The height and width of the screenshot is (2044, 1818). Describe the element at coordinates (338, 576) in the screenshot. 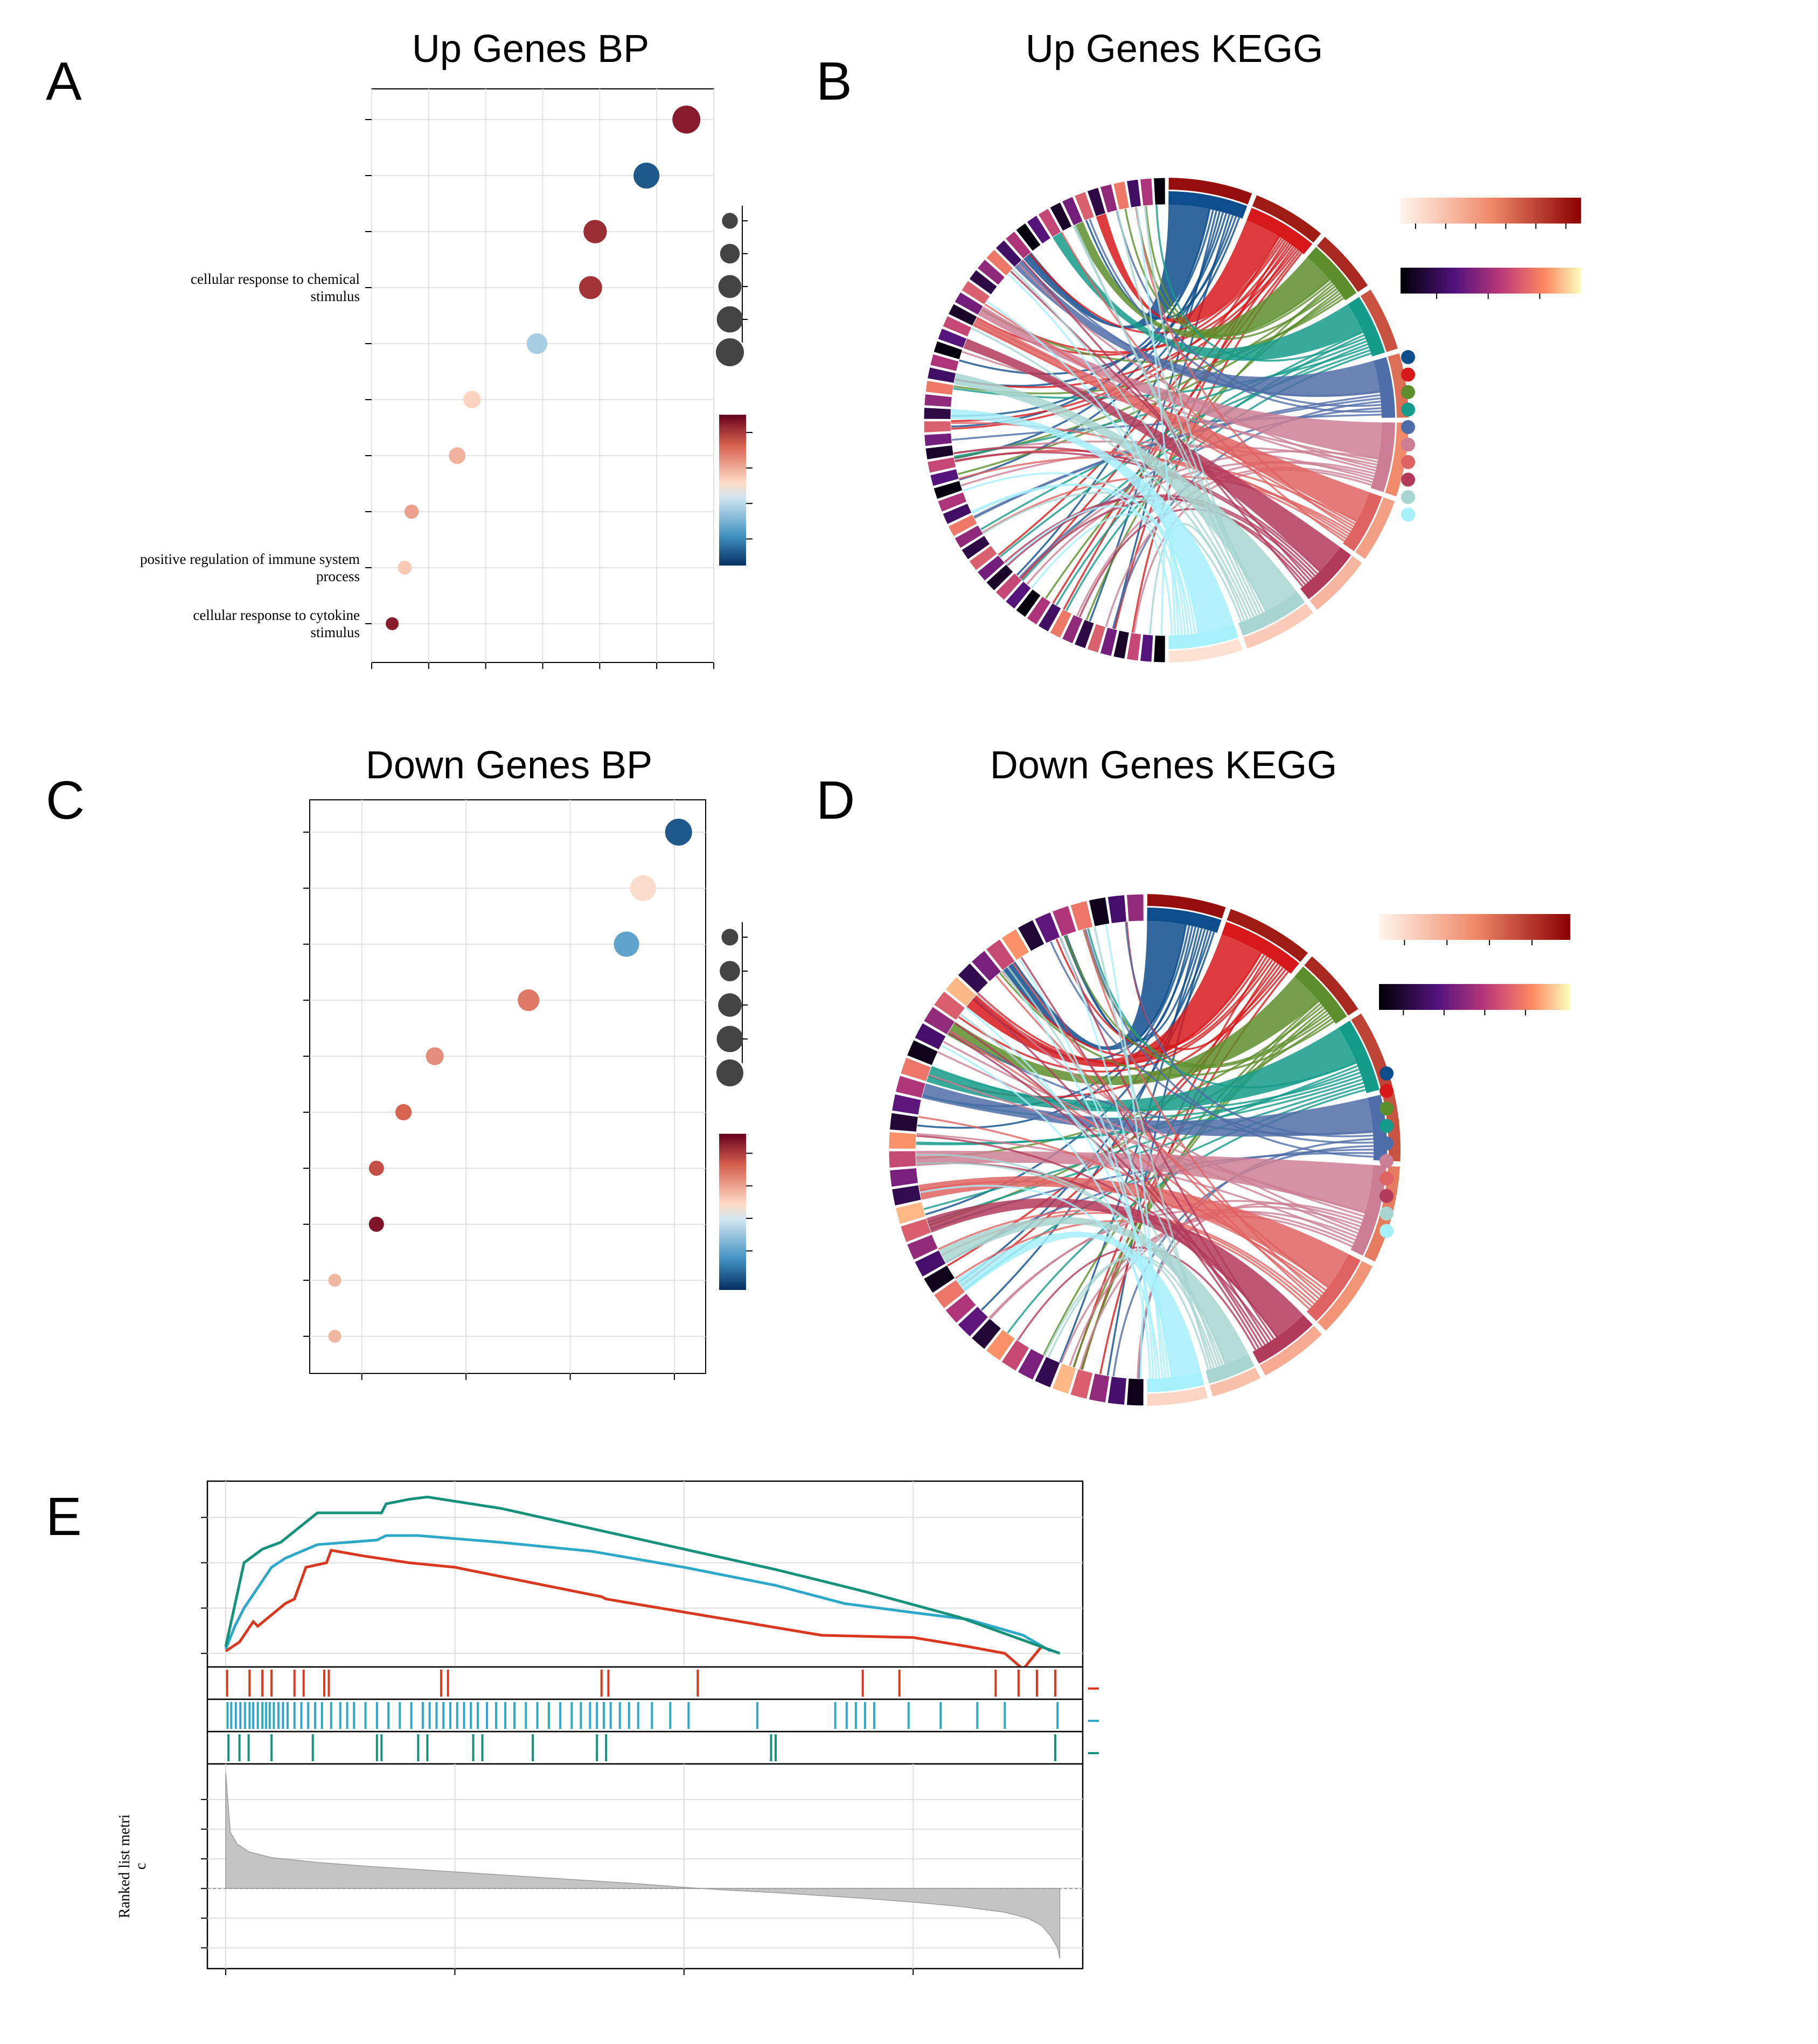

I see `a-category-label-line: process` at that location.